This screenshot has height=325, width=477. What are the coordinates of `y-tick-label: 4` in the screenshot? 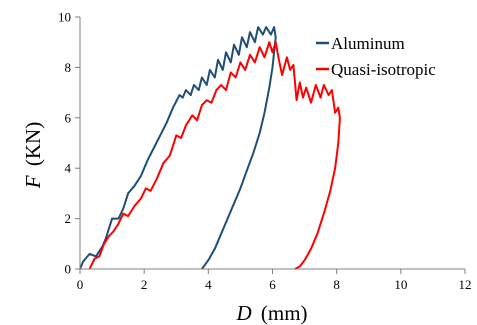 It's located at (68, 168).